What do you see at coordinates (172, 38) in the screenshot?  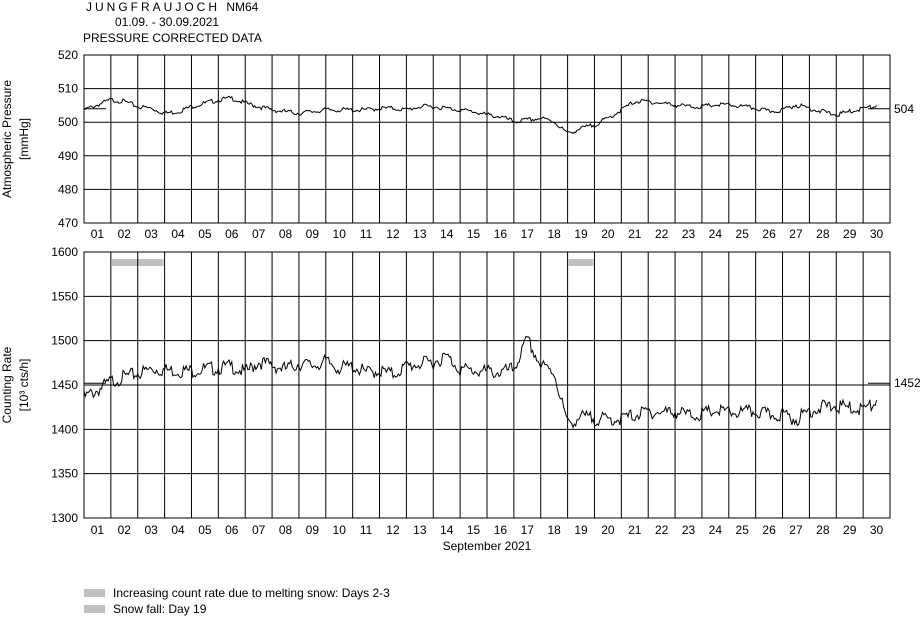 I see `chart-subtitle: PRESSURE CORRECTED DATA` at bounding box center [172, 38].